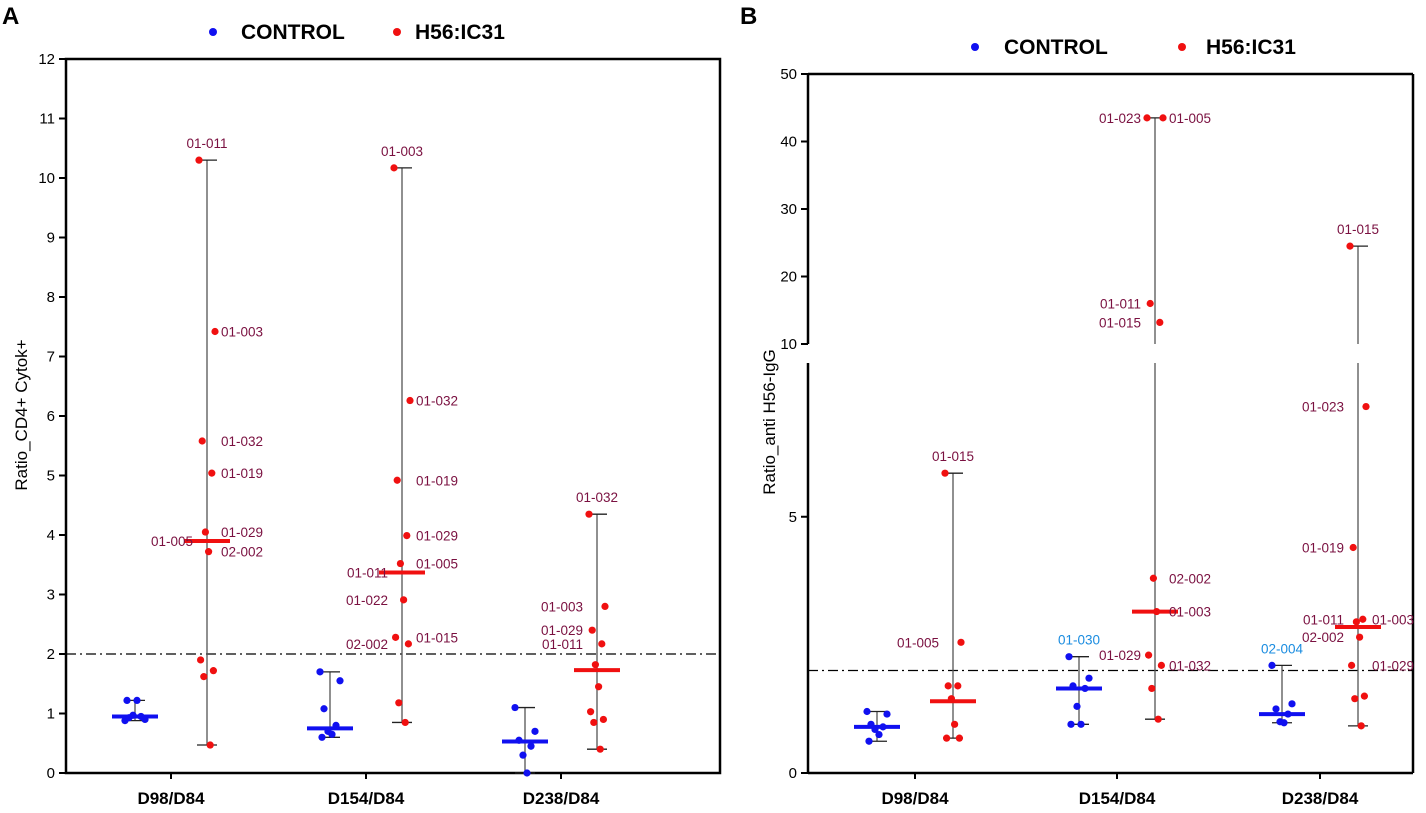 This screenshot has width=1426, height=813. I want to click on y-tick-label-b: 40, so click(788, 142).